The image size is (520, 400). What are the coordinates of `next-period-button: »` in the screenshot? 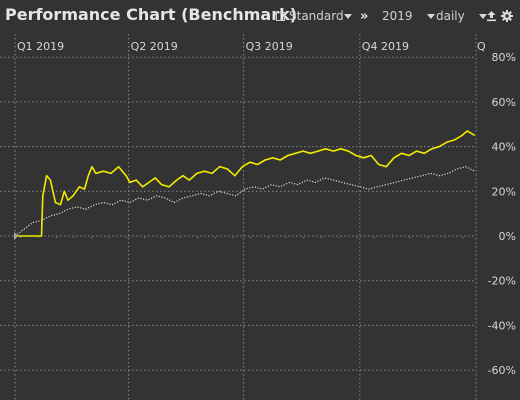 It's located at (364, 16).